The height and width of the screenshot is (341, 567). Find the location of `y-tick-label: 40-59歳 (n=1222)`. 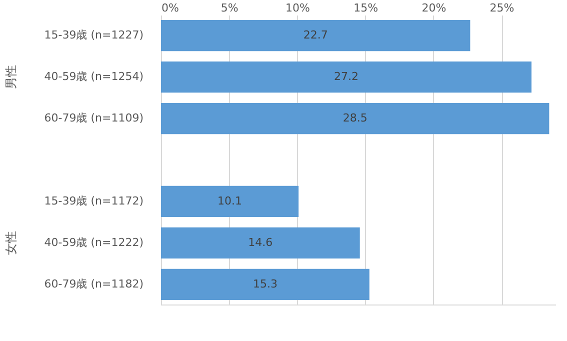

y-tick-label: 40-59歳 (n=1222) is located at coordinates (94, 242).